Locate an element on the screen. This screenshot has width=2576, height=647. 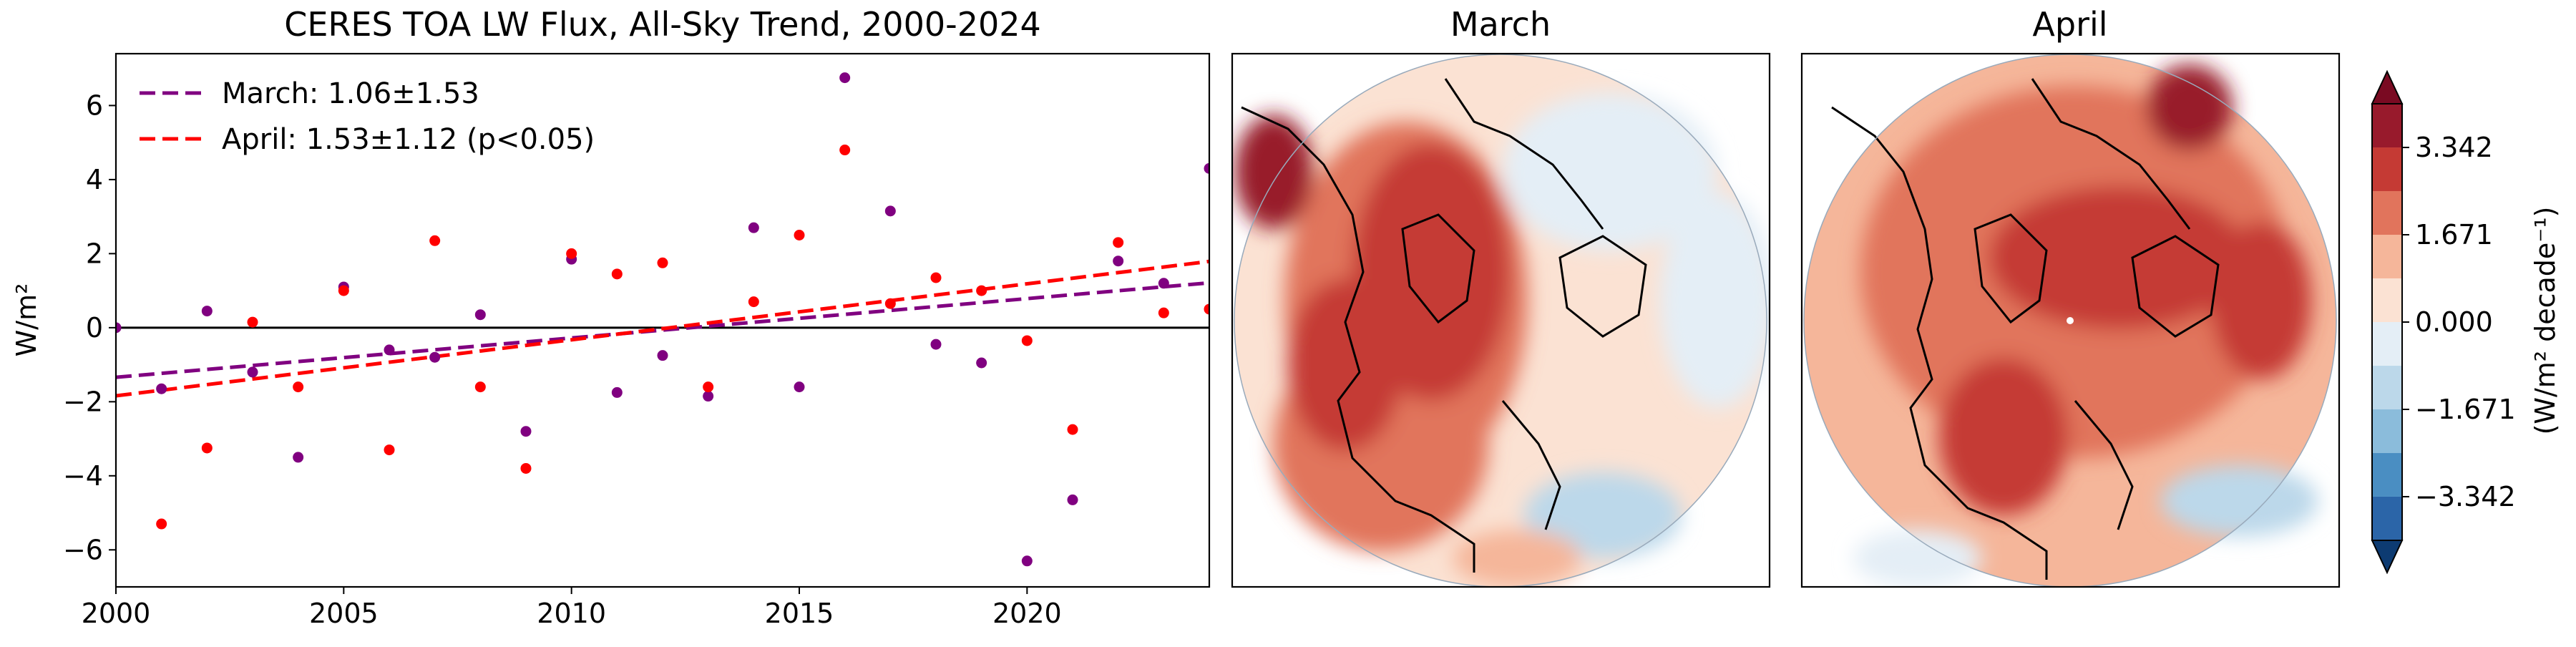
y-tick-label: 2 is located at coordinates (94, 253).